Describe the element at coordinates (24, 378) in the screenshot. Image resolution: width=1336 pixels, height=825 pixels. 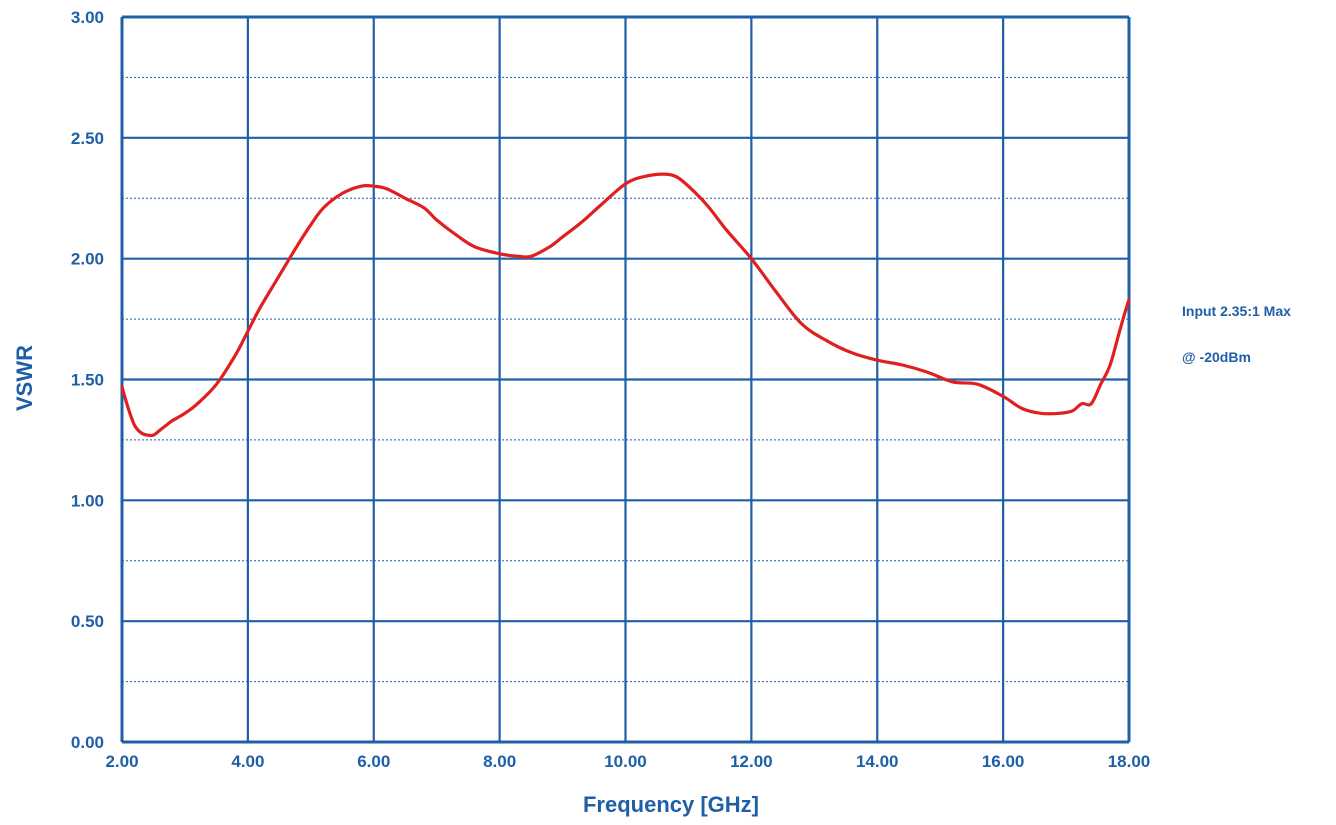
I see `y-axis-title: VSWR` at that location.